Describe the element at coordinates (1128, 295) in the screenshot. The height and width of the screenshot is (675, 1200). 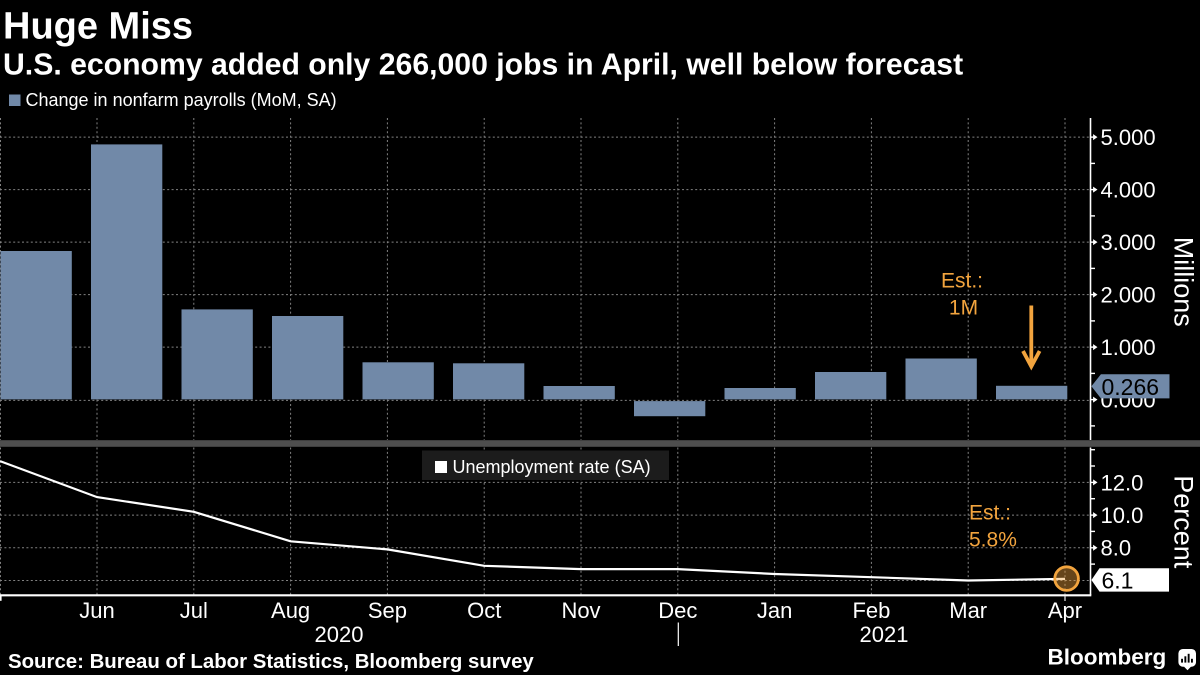
I see `svg-text: 2.000` at that location.